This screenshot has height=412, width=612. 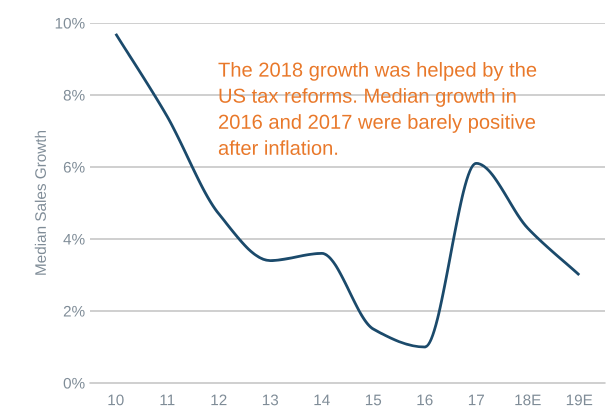 I want to click on x-tick-label: 13, so click(x=270, y=400).